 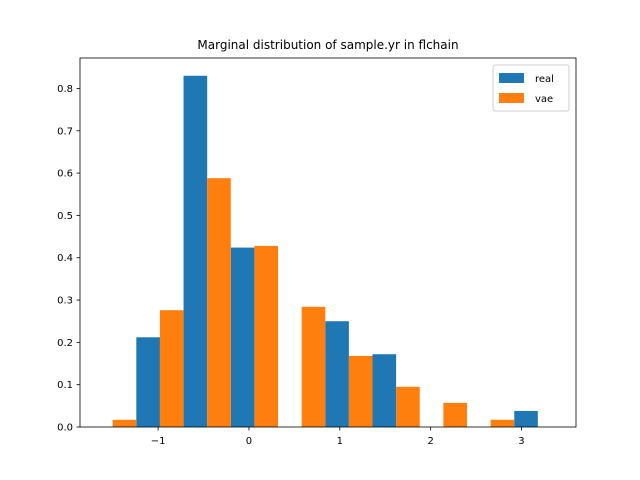 I want to click on x-tick-label: 2, so click(x=430, y=441).